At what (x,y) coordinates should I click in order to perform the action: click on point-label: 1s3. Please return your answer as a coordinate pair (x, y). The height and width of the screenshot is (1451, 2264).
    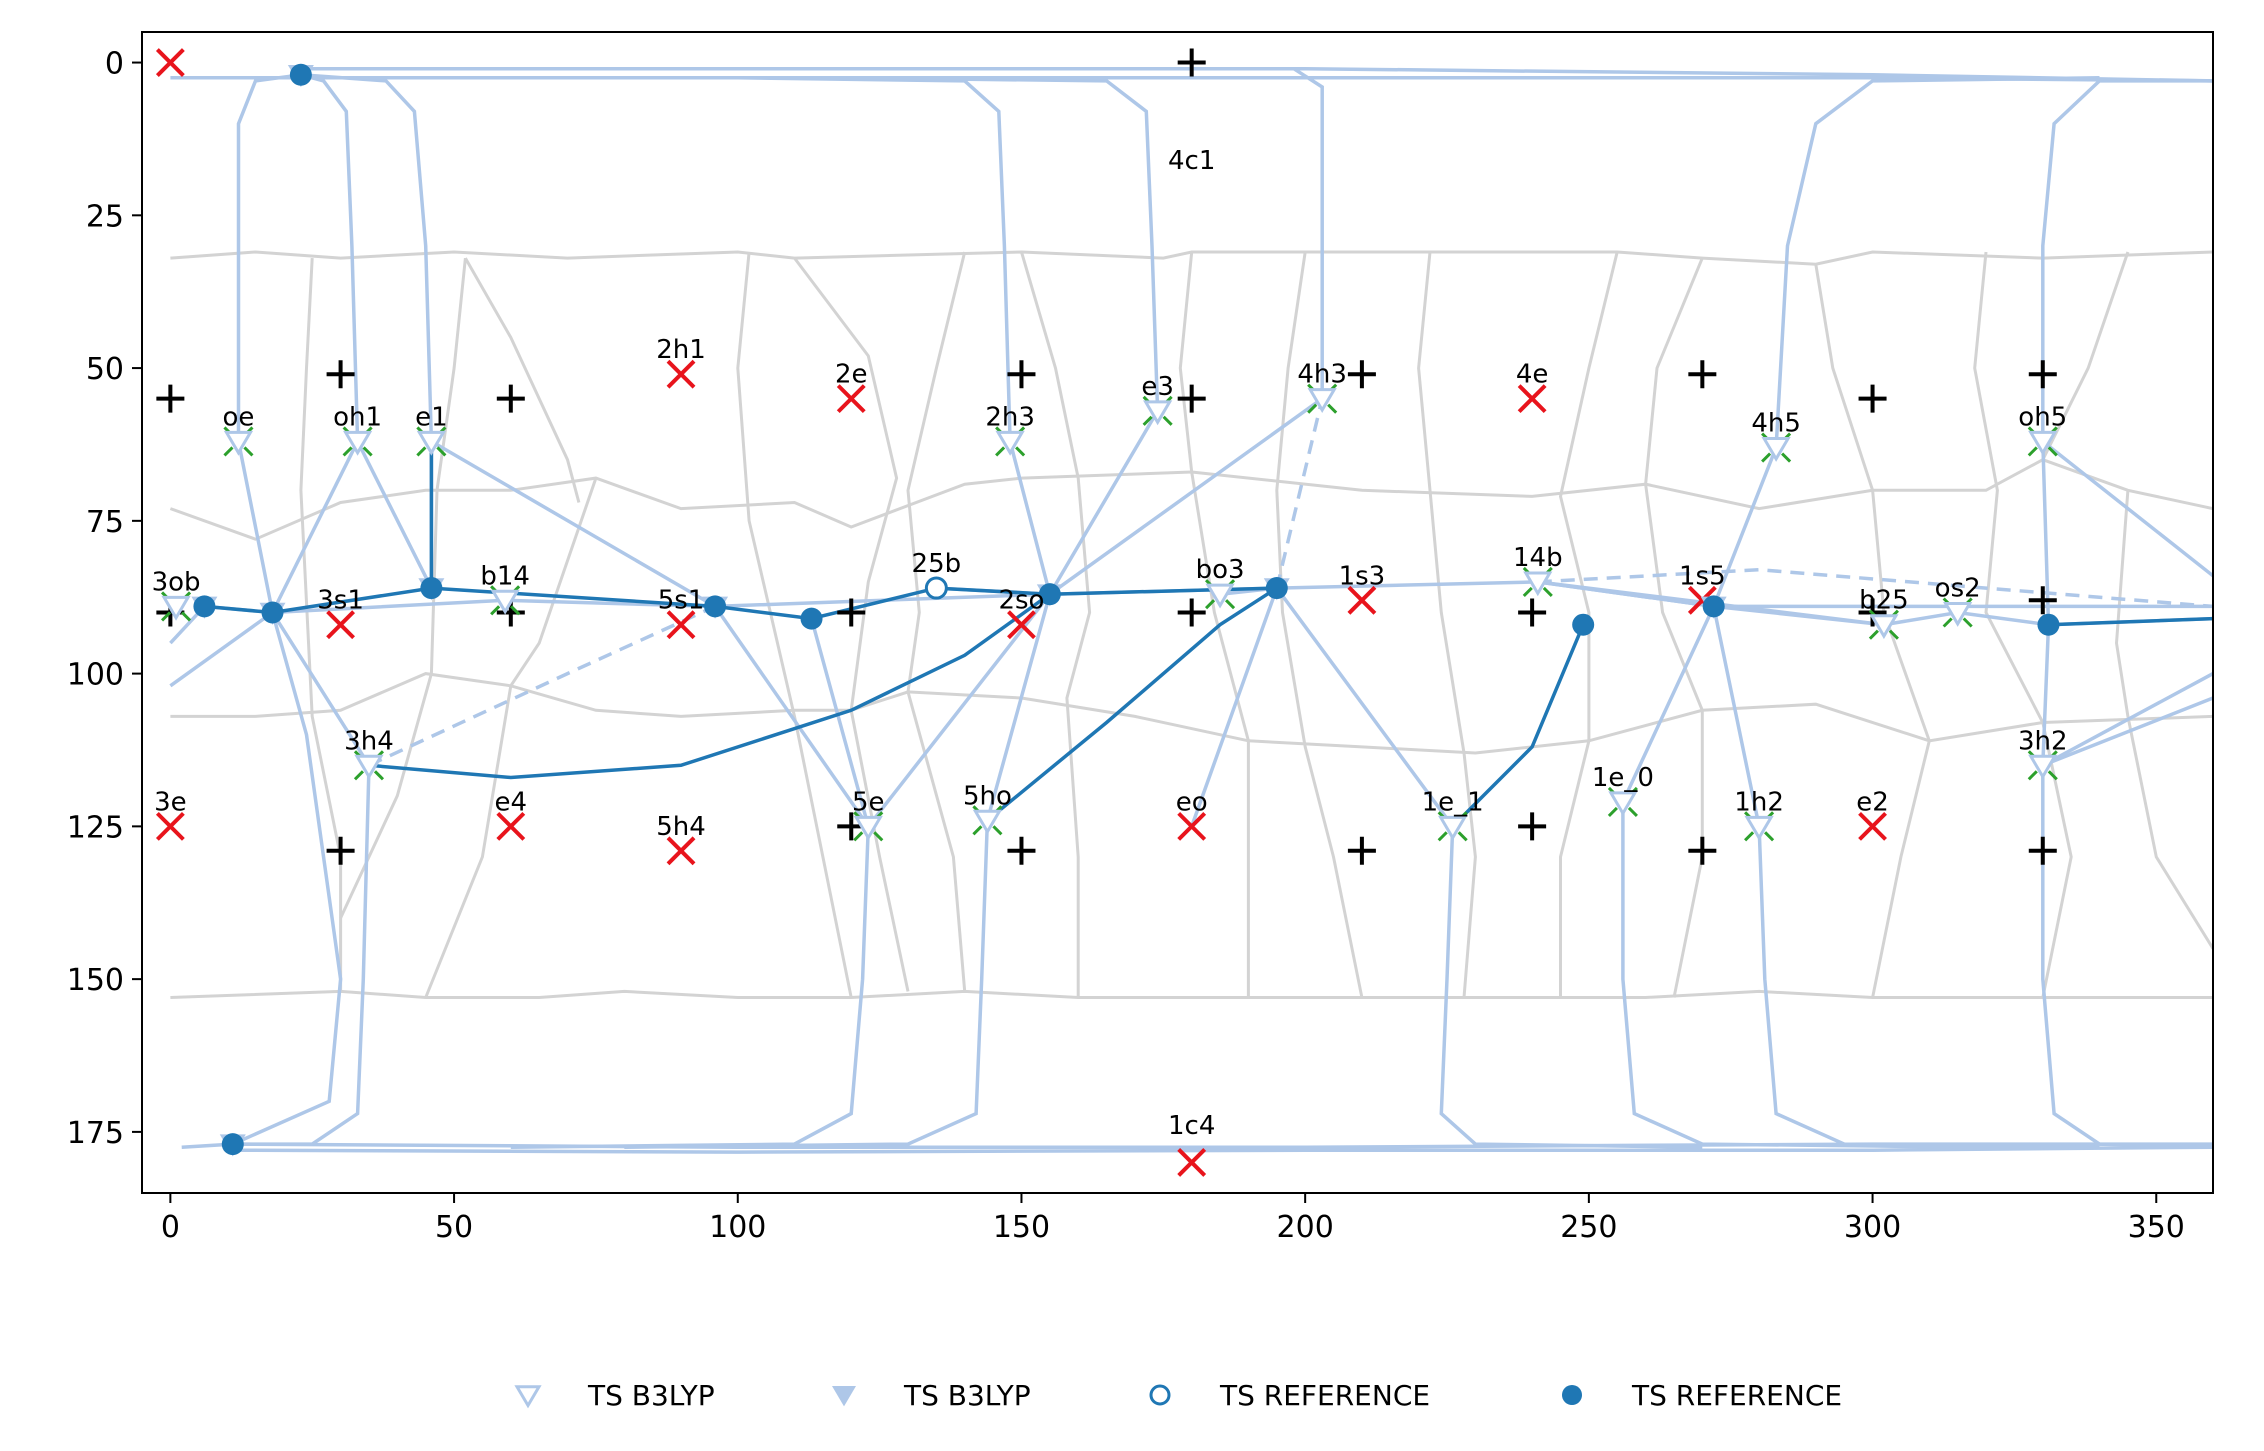
    Looking at the image, I should click on (1362, 576).